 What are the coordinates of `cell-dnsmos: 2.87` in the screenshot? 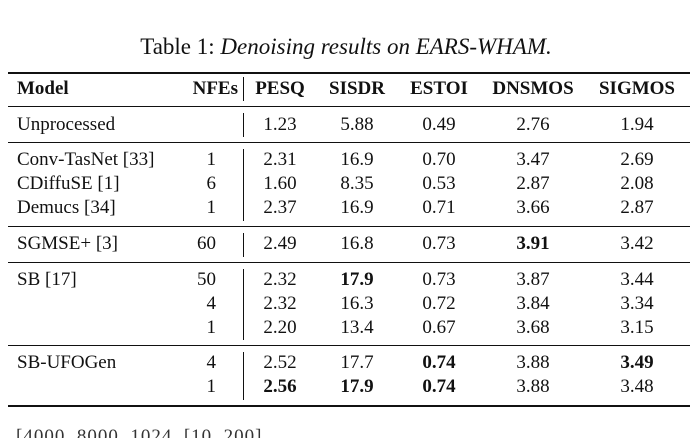 It's located at (533, 183).